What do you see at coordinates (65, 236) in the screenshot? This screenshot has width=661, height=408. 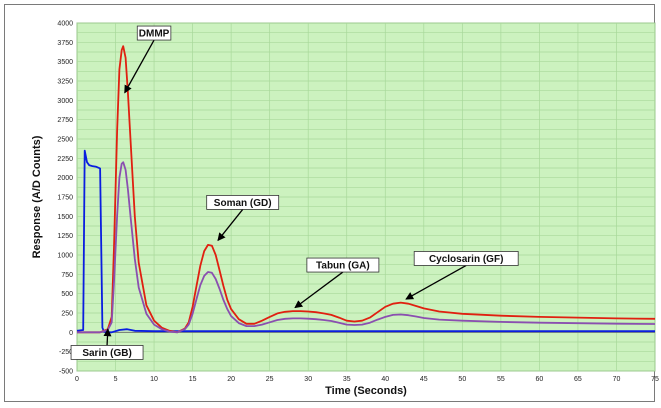 I see `y-tick-label: 1250` at bounding box center [65, 236].